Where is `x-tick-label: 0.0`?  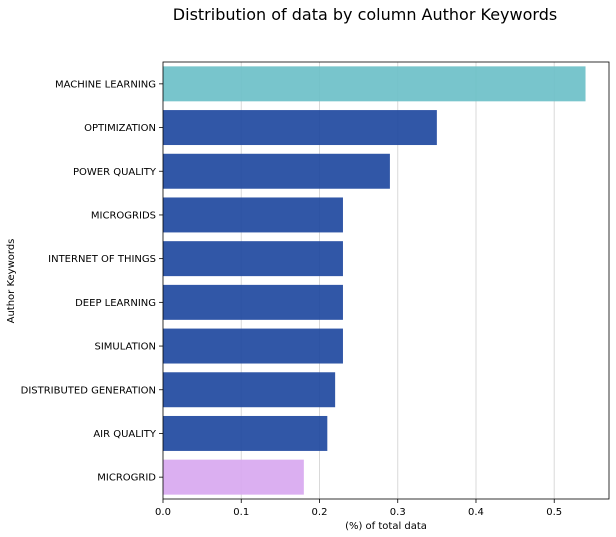 x-tick-label: 0.0 is located at coordinates (163, 512).